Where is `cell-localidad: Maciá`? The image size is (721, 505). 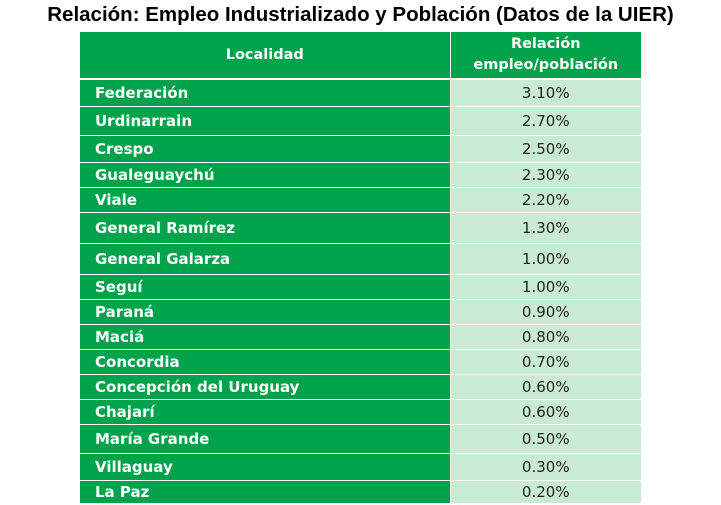 cell-localidad: Maciá is located at coordinates (265, 337).